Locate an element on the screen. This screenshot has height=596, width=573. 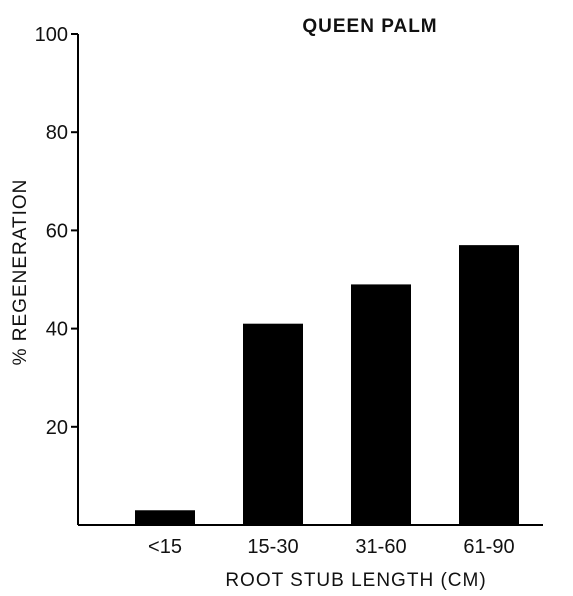
y-axis-label: % REGENERATION is located at coordinates (20, 272).